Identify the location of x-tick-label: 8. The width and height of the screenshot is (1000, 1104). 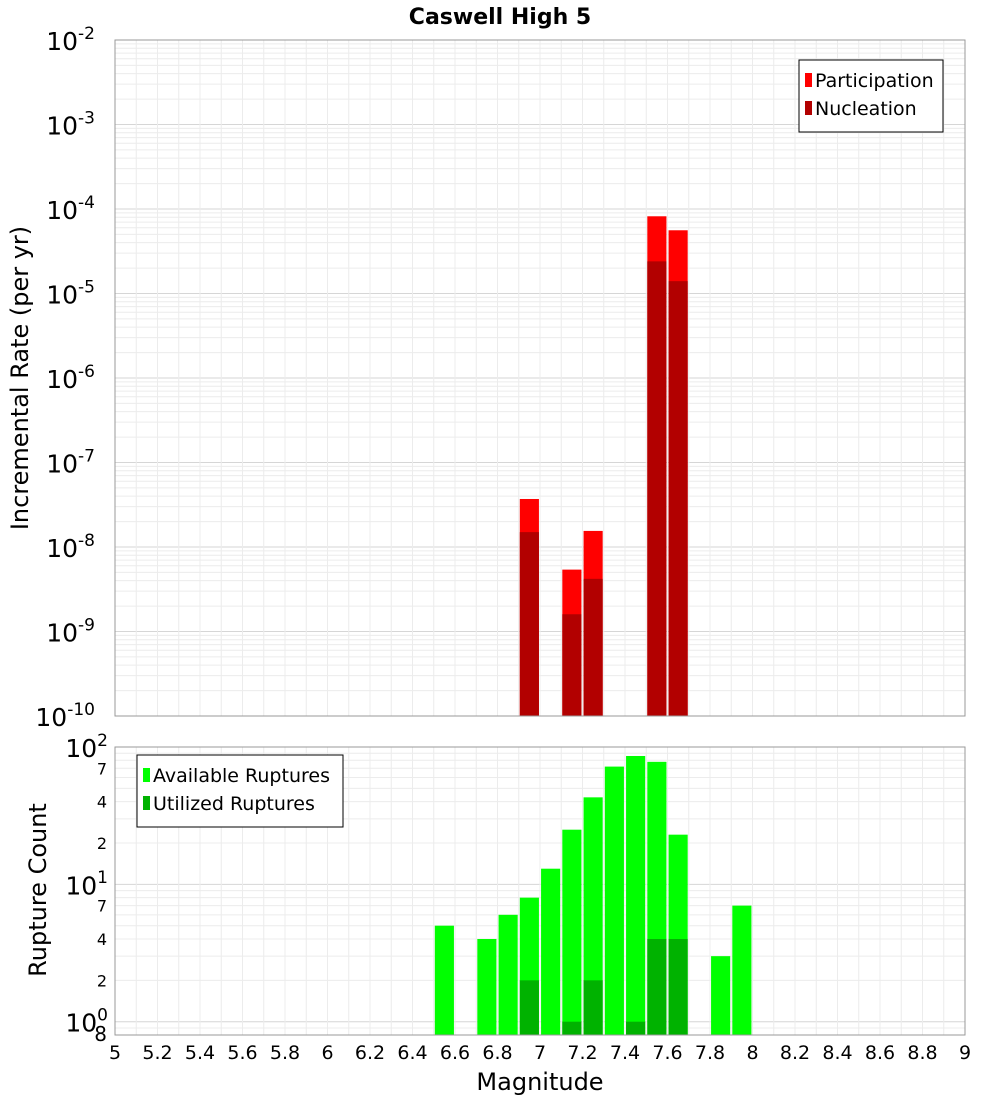
(752, 1053).